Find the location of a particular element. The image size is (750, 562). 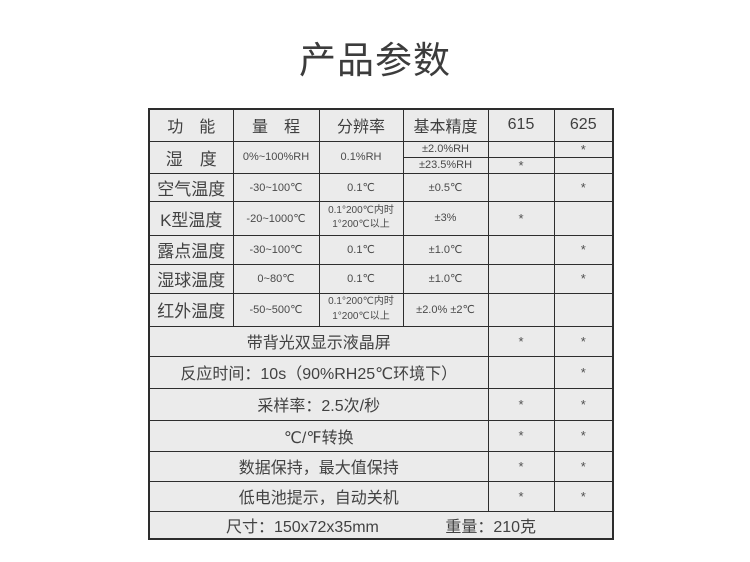

row-data-hold: 数据保持，最大值保持 * * is located at coordinates (381, 466).